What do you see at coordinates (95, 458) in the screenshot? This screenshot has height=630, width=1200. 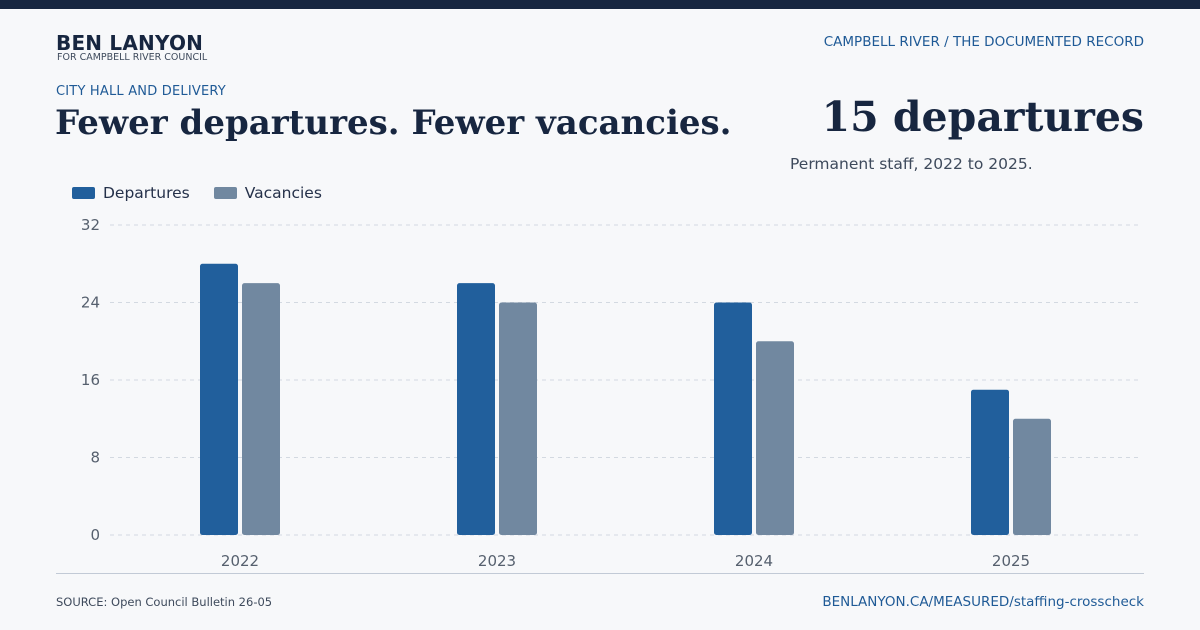 I see `y-tick-label: 8` at bounding box center [95, 458].